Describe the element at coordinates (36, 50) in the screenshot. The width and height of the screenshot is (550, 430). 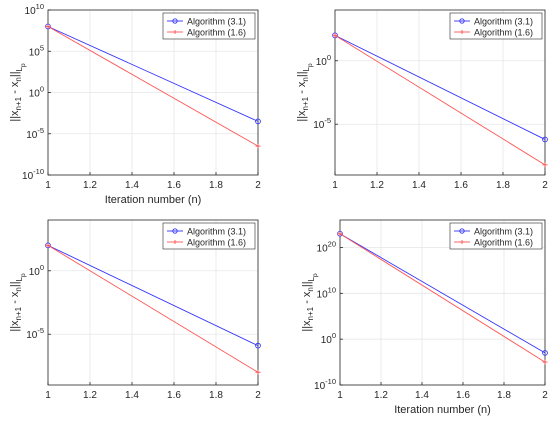
I see `y-tick-label: 10⁵` at that location.